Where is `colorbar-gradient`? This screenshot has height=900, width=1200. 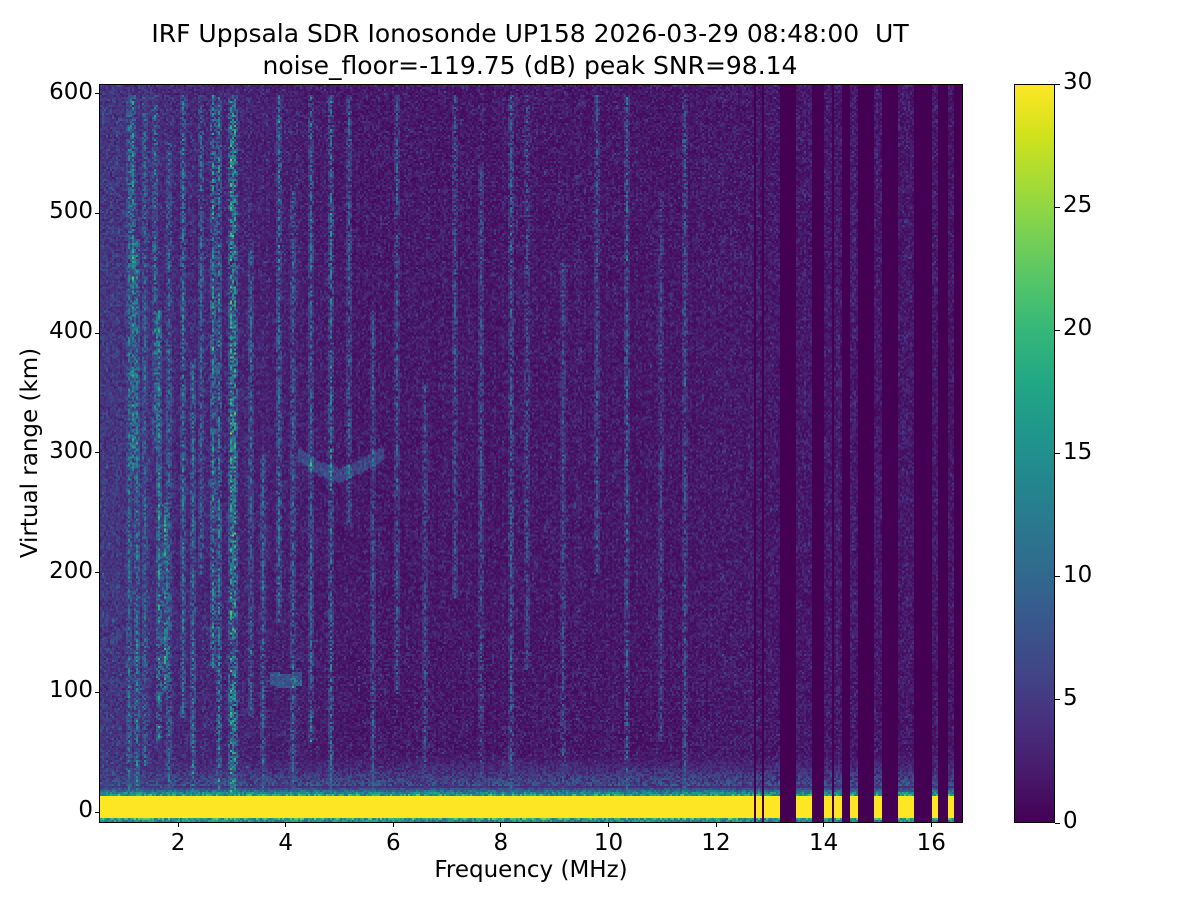
colorbar-gradient is located at coordinates (1034, 453).